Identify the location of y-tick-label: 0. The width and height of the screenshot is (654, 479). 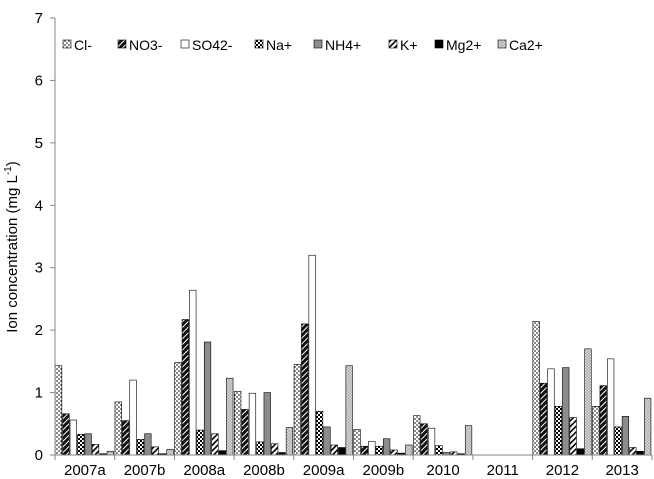
(39, 455).